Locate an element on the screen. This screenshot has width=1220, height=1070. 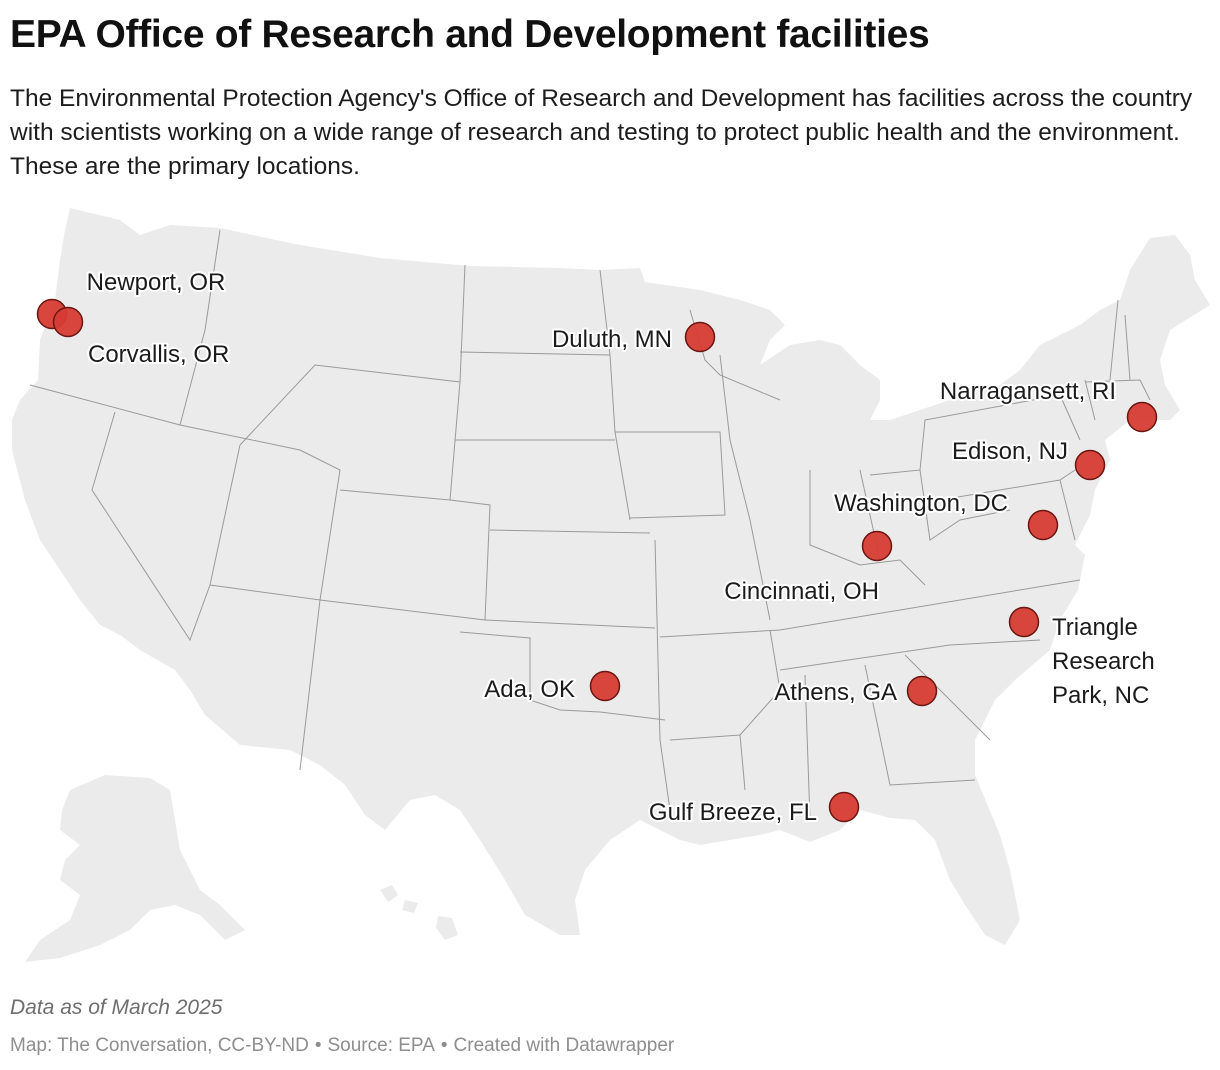
facility-label: Triangle Research Park, NC is located at coordinates (1103, 661).